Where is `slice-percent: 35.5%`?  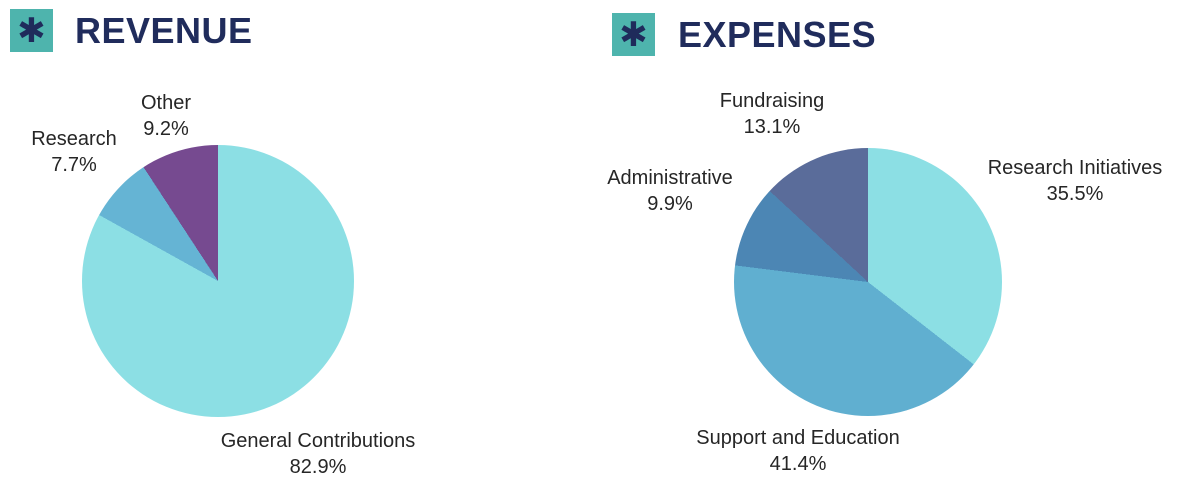 slice-percent: 35.5% is located at coordinates (1075, 194).